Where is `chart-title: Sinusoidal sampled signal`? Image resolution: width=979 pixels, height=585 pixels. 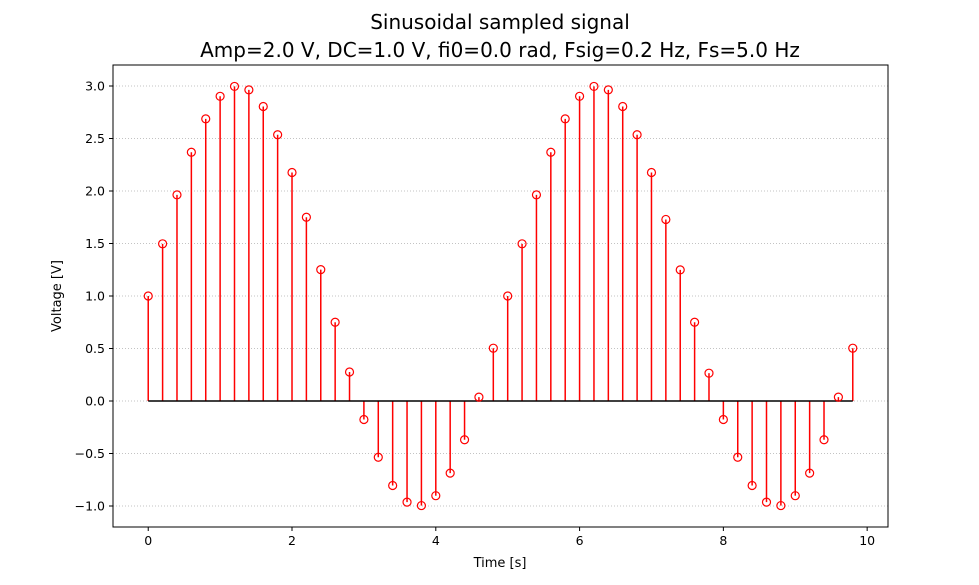
chart-title: Sinusoidal sampled signal is located at coordinates (500, 22).